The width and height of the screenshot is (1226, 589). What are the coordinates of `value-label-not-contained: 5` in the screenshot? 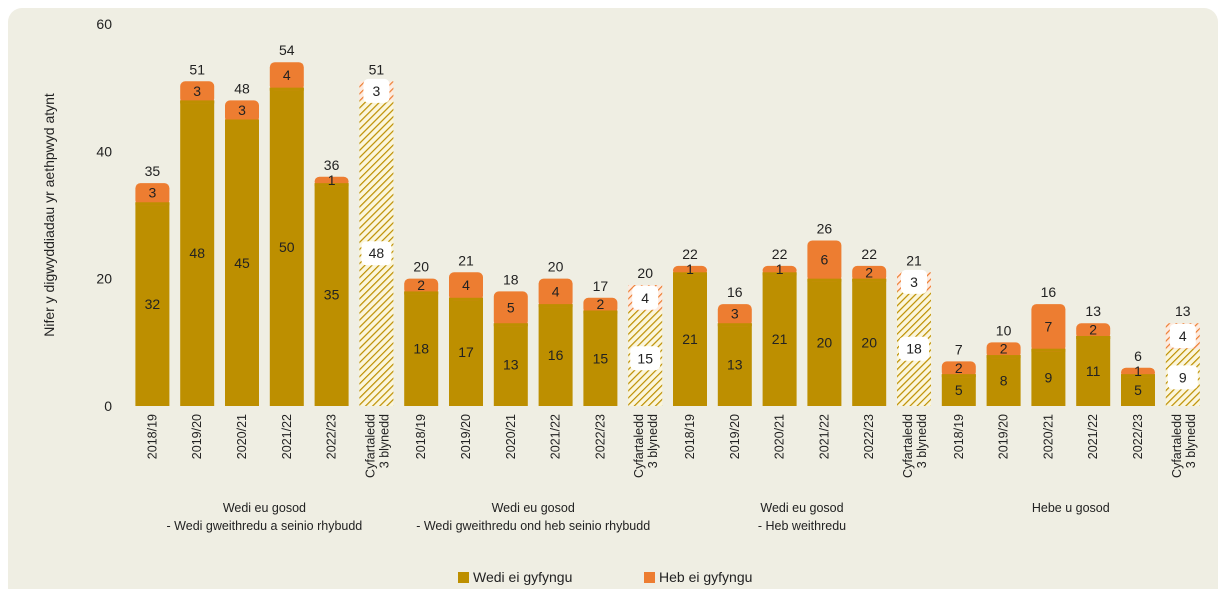 It's located at (511, 307).